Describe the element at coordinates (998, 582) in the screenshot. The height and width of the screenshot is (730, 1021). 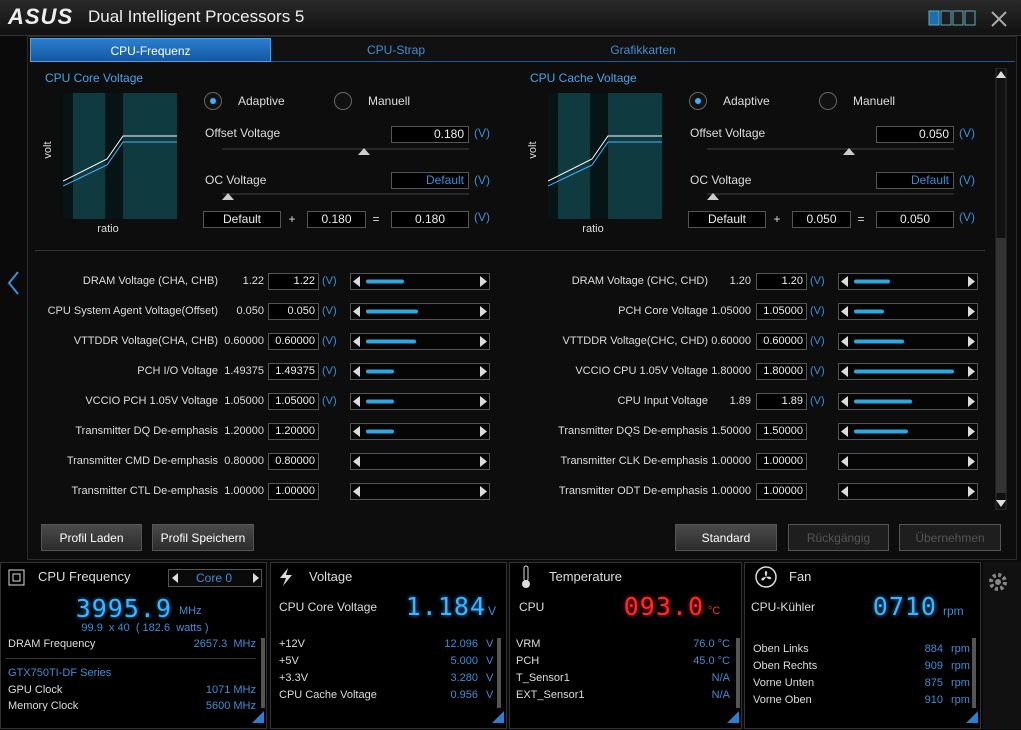
I see `gear` at that location.